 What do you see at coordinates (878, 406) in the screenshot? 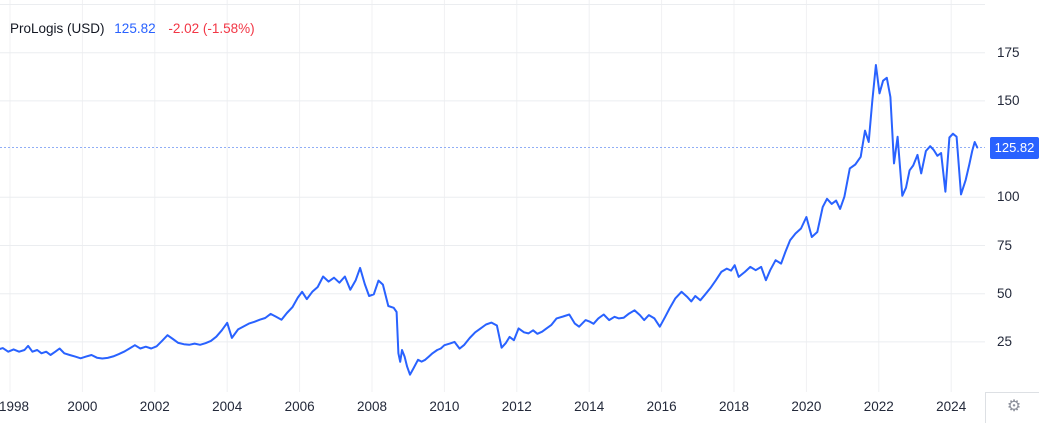
I see `time-axis-label: 2022` at bounding box center [878, 406].